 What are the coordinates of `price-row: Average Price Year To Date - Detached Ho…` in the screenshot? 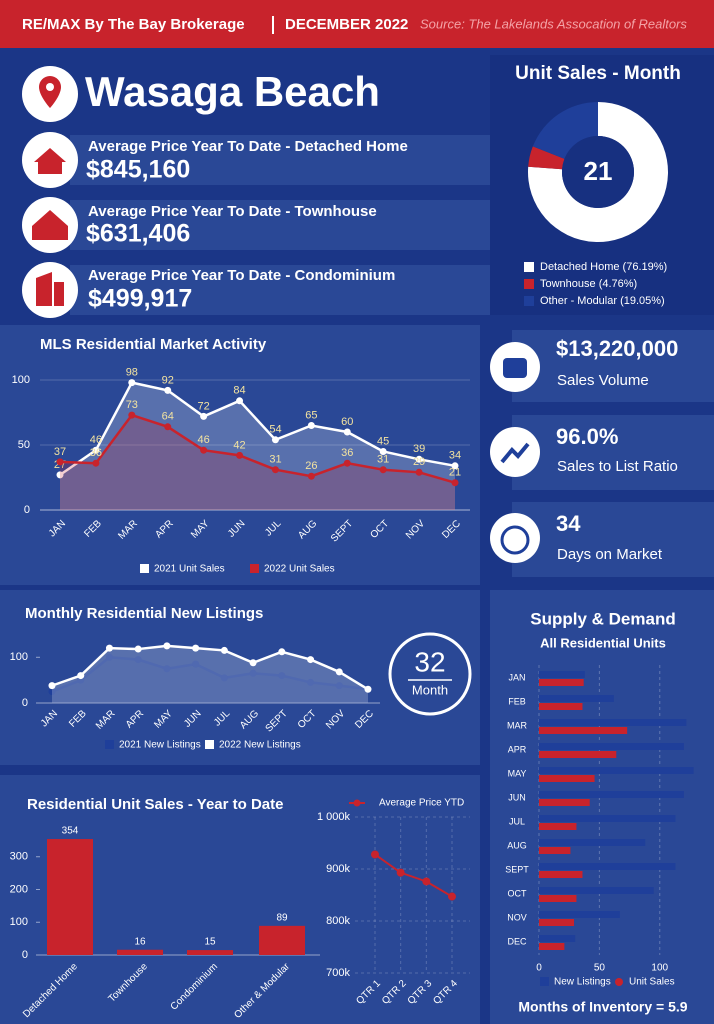 It's located at (215, 160).